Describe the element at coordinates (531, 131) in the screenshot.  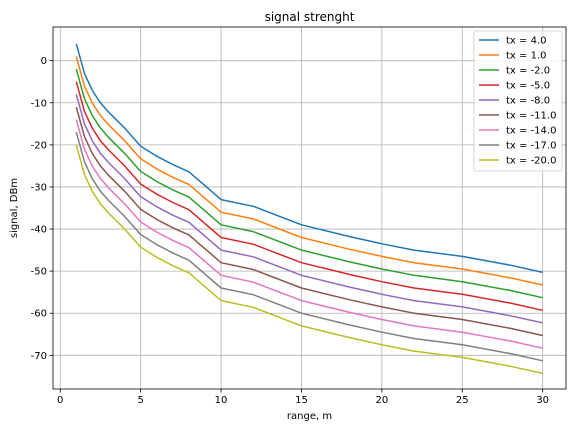
I see `legend-label-6: tx = -14.0` at that location.